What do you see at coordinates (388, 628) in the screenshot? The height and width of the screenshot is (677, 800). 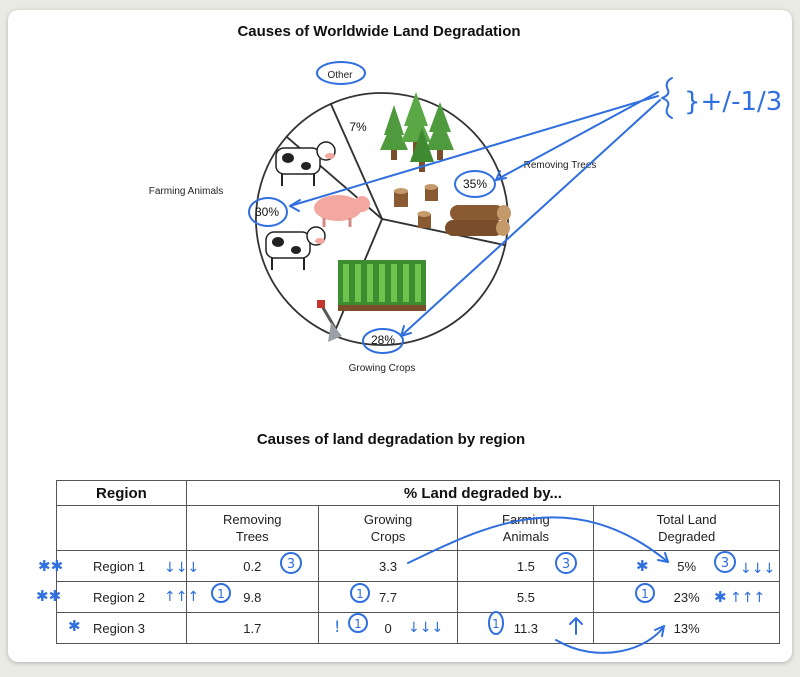 I see `cell-crops: 0` at bounding box center [388, 628].